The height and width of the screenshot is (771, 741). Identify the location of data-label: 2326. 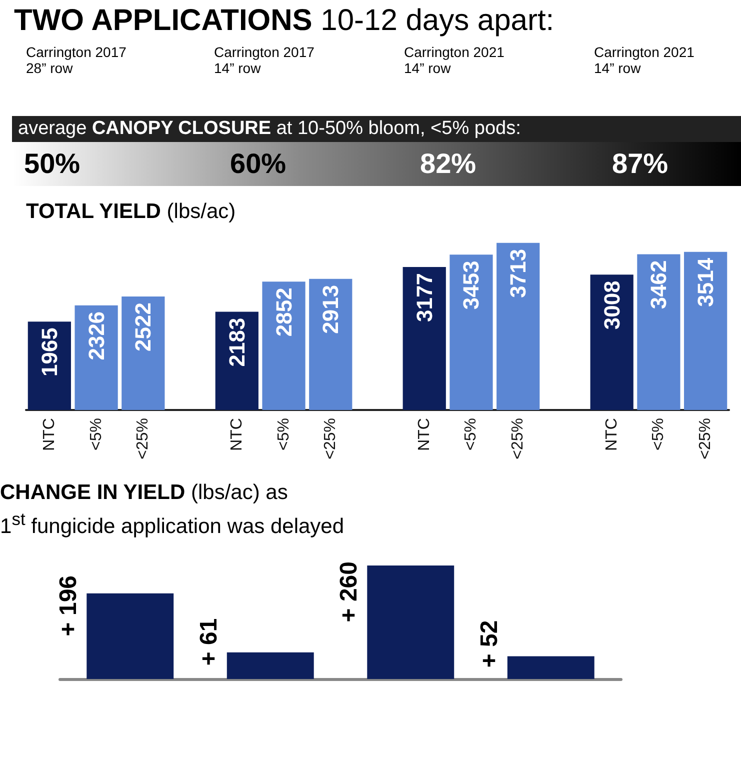
(96, 335).